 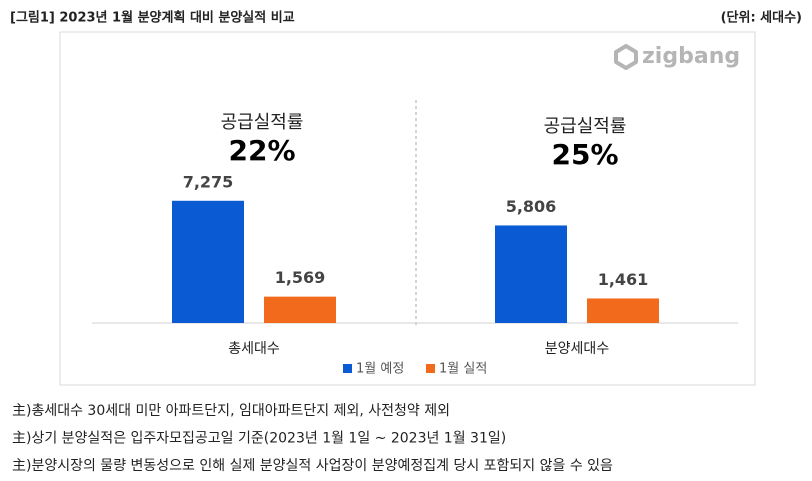 What do you see at coordinates (584, 154) in the screenshot?
I see `annotation-value: 25%` at bounding box center [584, 154].